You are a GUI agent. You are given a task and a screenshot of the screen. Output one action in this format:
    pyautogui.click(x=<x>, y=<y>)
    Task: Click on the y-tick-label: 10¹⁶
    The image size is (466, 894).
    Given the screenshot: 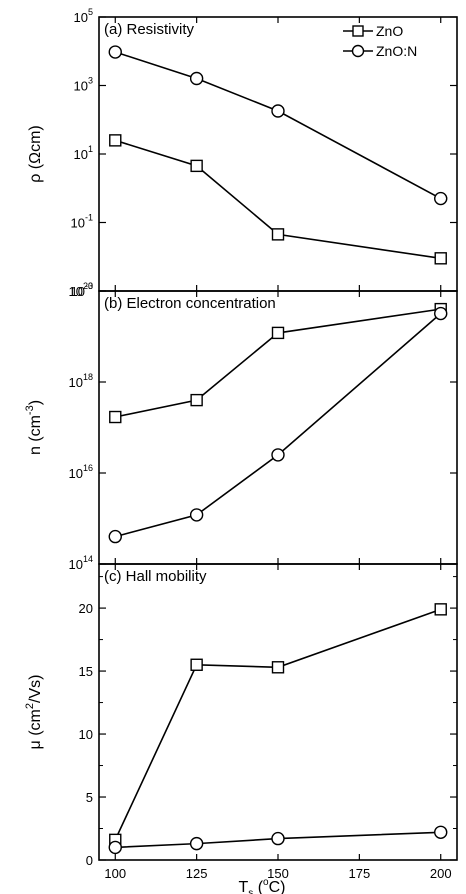 What is the action you would take?
    pyautogui.click(x=81, y=472)
    